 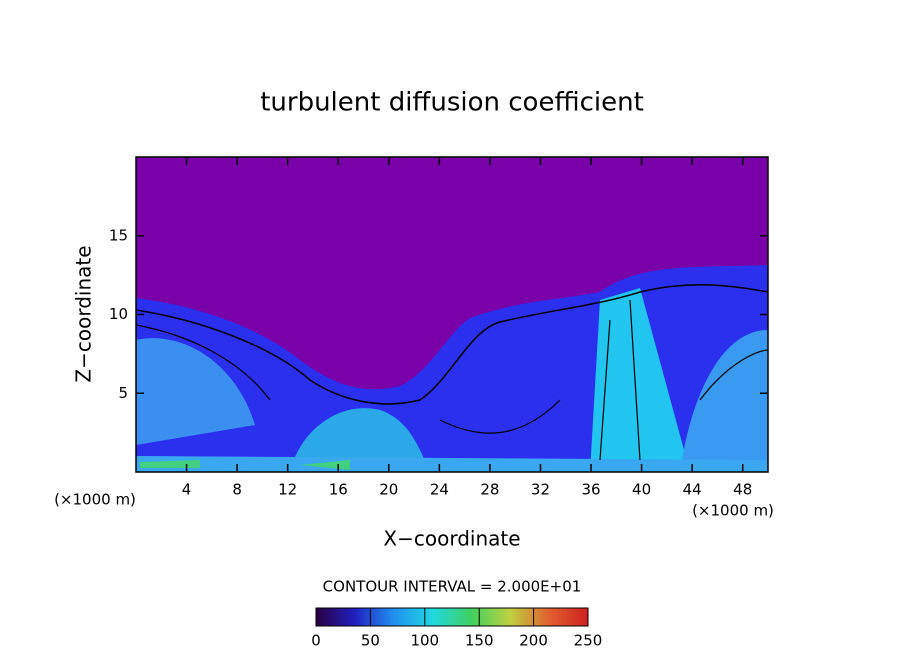 I want to click on x-tick-label: 48, so click(x=742, y=490).